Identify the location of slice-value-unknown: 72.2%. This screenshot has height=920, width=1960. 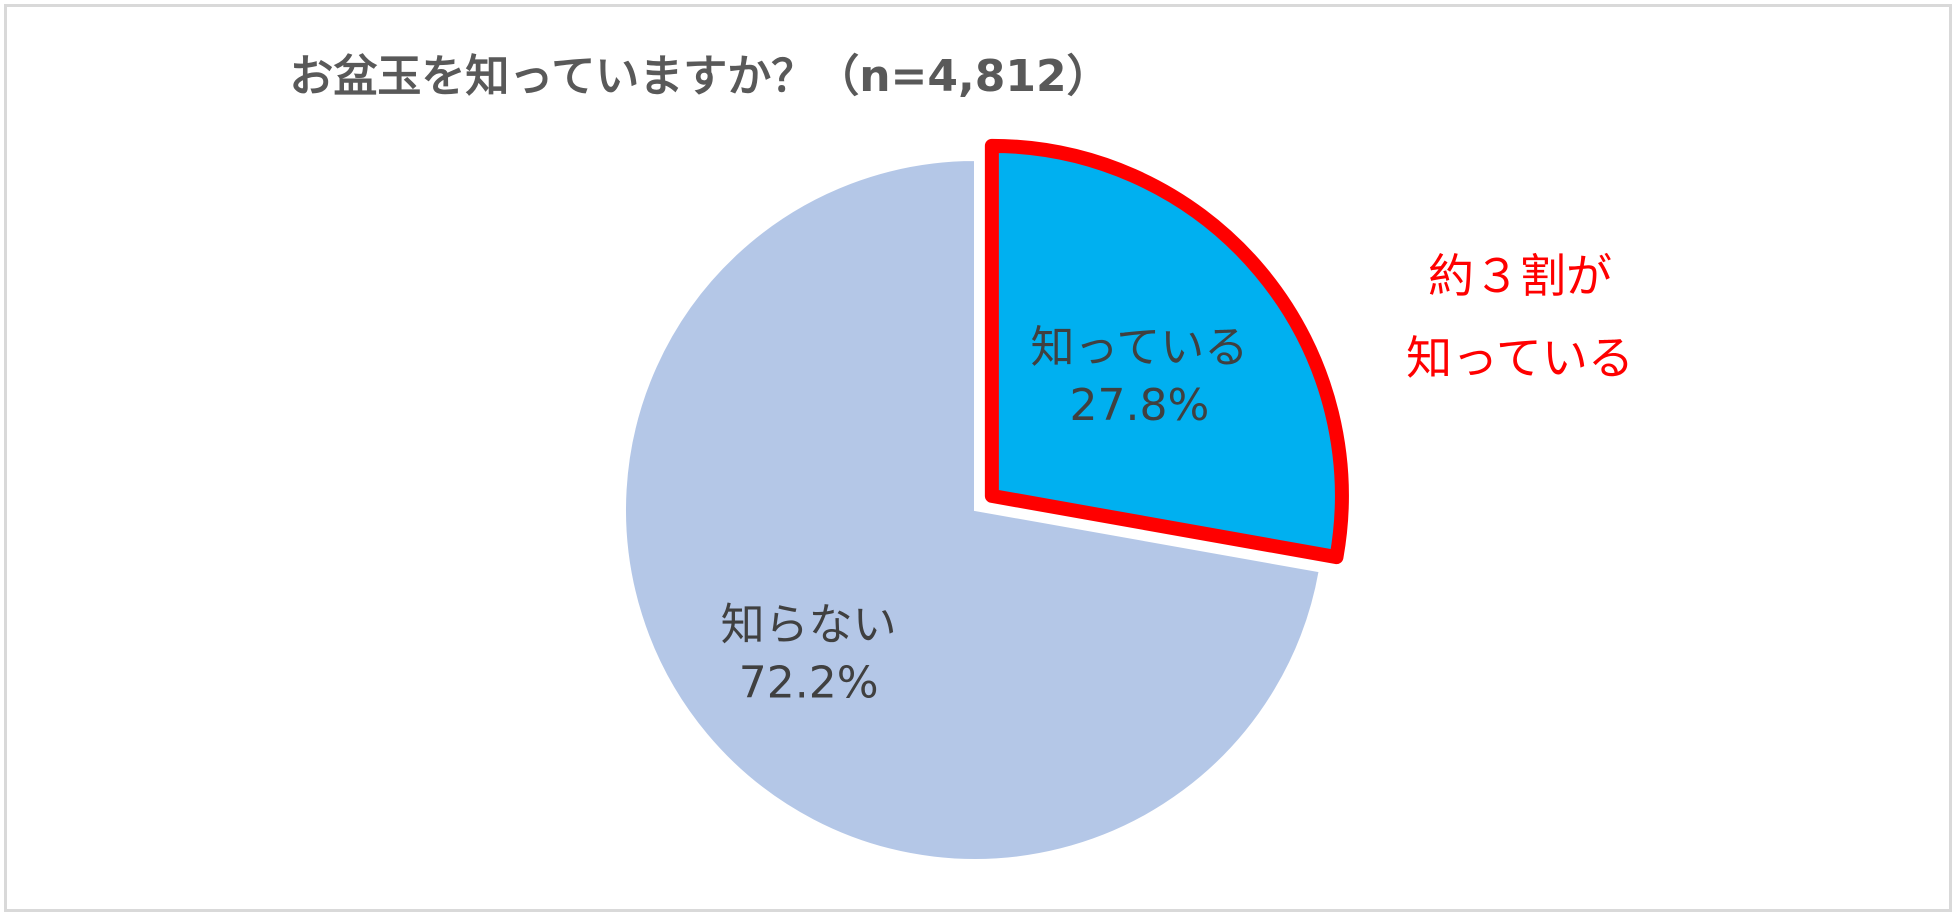
(809, 682).